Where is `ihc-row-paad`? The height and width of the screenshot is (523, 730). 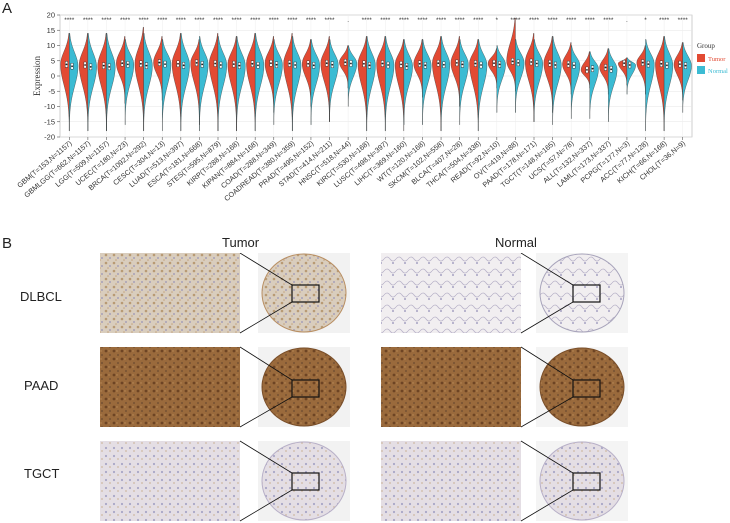 ihc-row-paad is located at coordinates (364, 387).